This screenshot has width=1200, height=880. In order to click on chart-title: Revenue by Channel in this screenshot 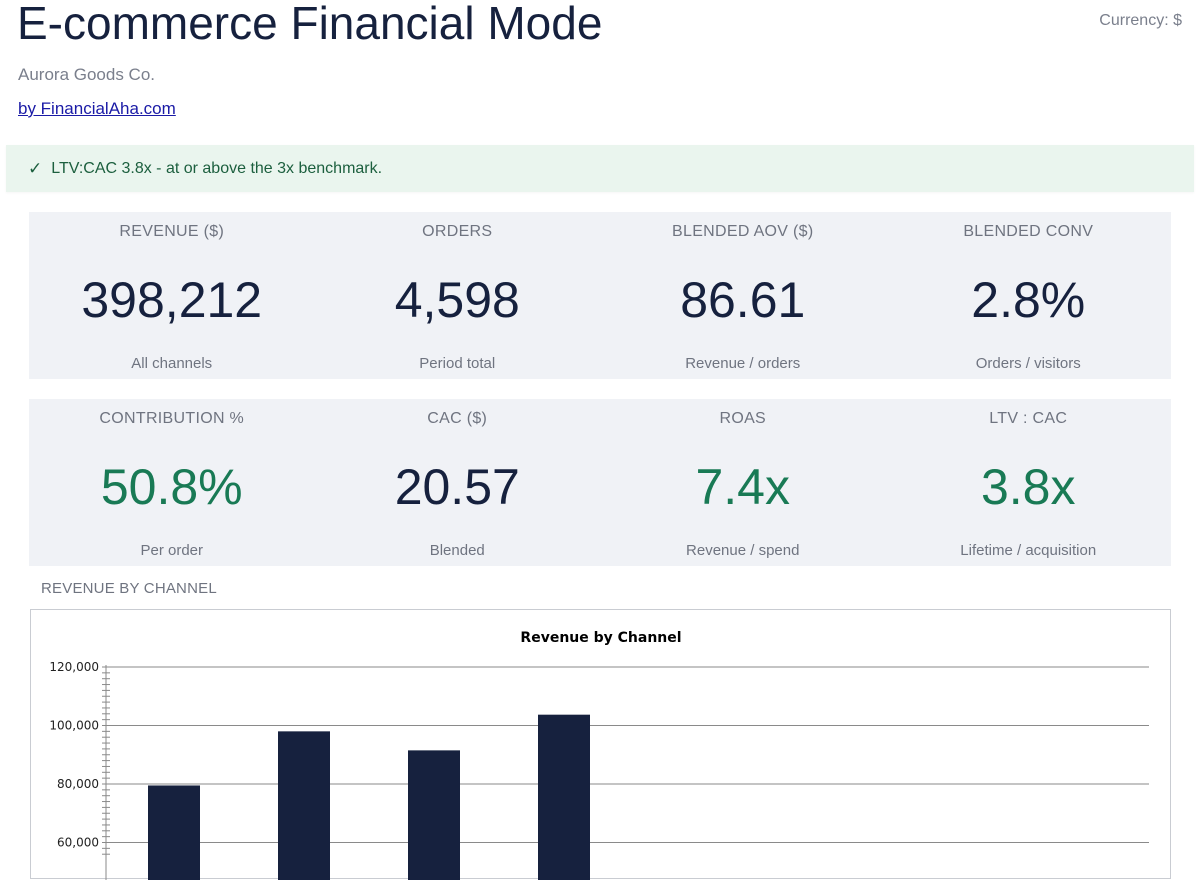, I will do `click(600, 638)`.